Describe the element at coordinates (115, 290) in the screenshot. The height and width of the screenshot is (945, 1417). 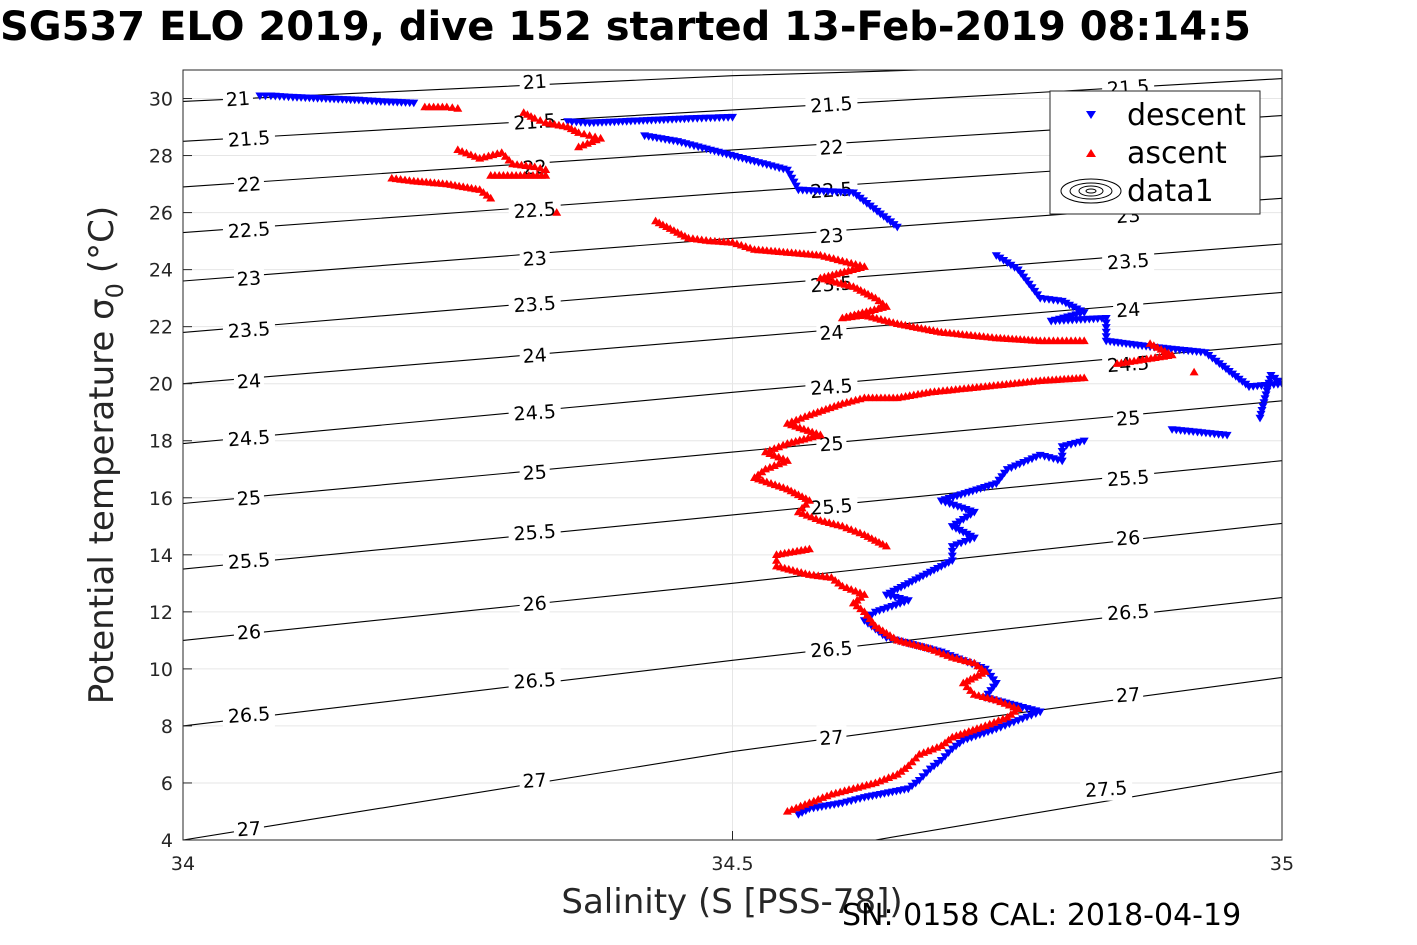
I see `y-axis-label-subscript: 0` at that location.